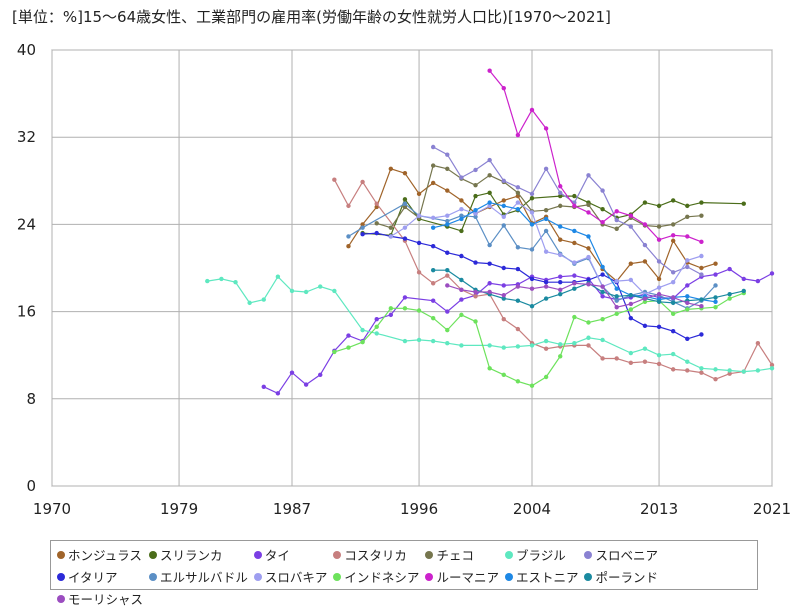 This screenshot has width=800, height=612. What do you see at coordinates (26, 224) in the screenshot?
I see `y-tick-label: 24` at bounding box center [26, 224].